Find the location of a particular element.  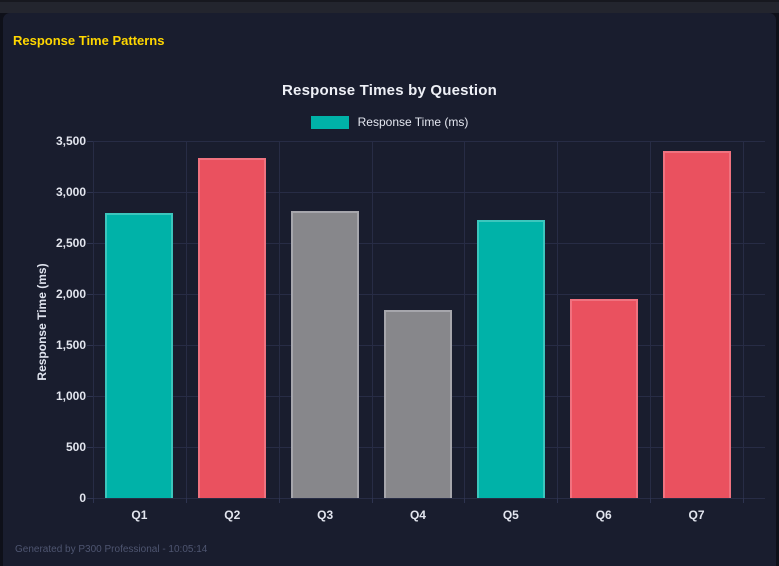

y-tick-label: 1,000 is located at coordinates (70, 396).